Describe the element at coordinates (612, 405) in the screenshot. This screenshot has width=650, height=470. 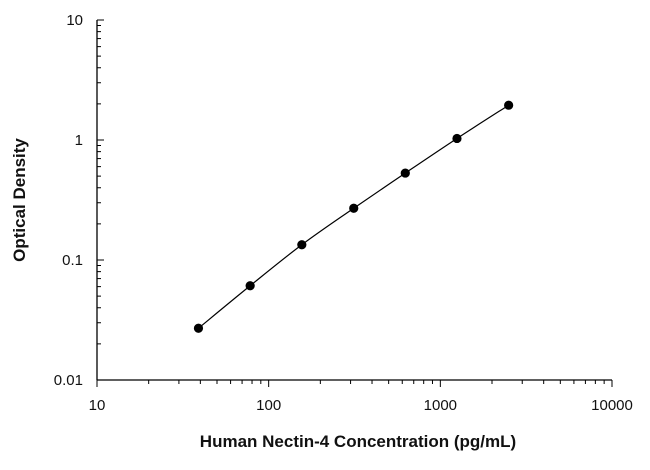
I see `x-tick-label: 10000` at that location.